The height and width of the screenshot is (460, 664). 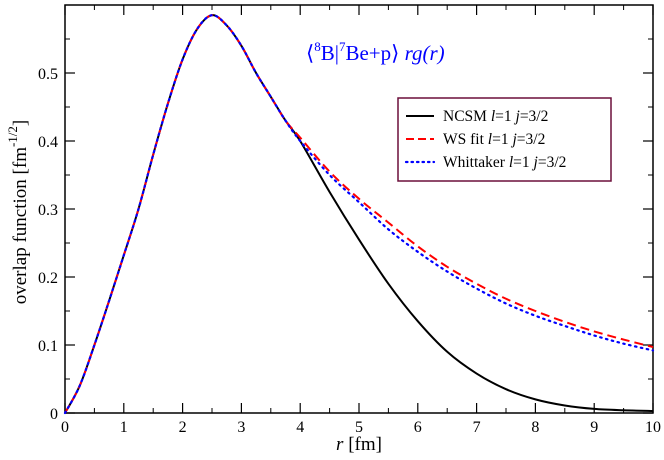 I want to click on x-tick-label: 6, so click(x=418, y=427).